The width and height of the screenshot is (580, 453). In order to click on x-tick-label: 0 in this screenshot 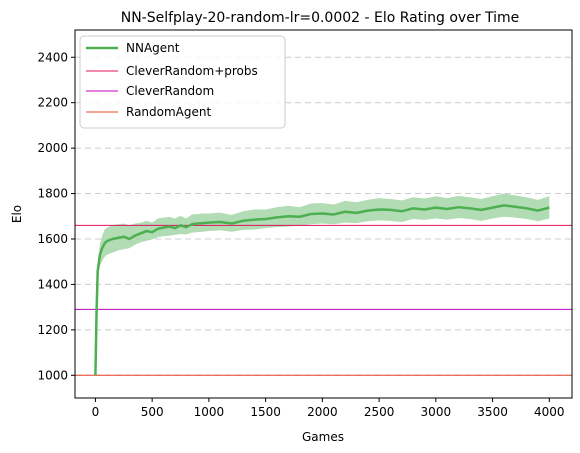, I will do `click(96, 412)`.